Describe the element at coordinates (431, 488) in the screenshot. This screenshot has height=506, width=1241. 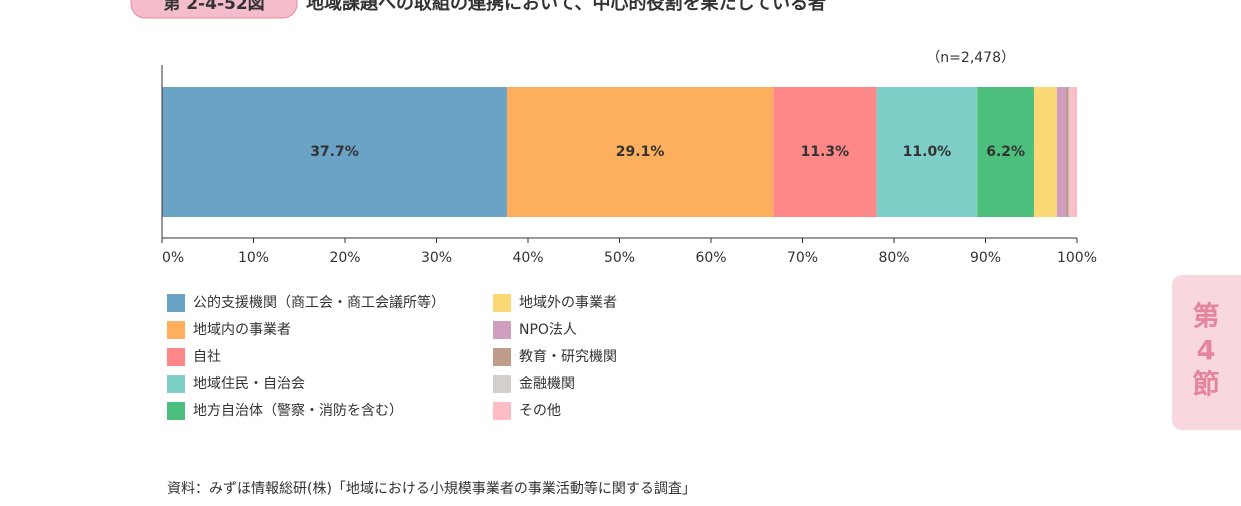
I see `source: 資料：みずほ情報総研(株)「地域における小規模事業者の事業活動等に関する調査」` at that location.